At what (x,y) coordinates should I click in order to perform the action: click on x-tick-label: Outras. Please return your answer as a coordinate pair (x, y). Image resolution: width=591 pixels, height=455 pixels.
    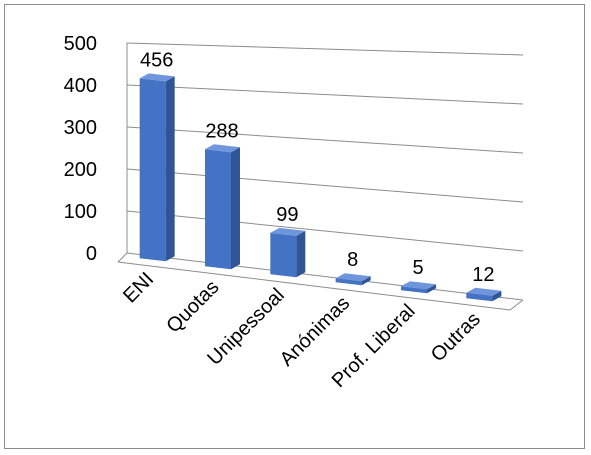
    Looking at the image, I should click on (456, 337).